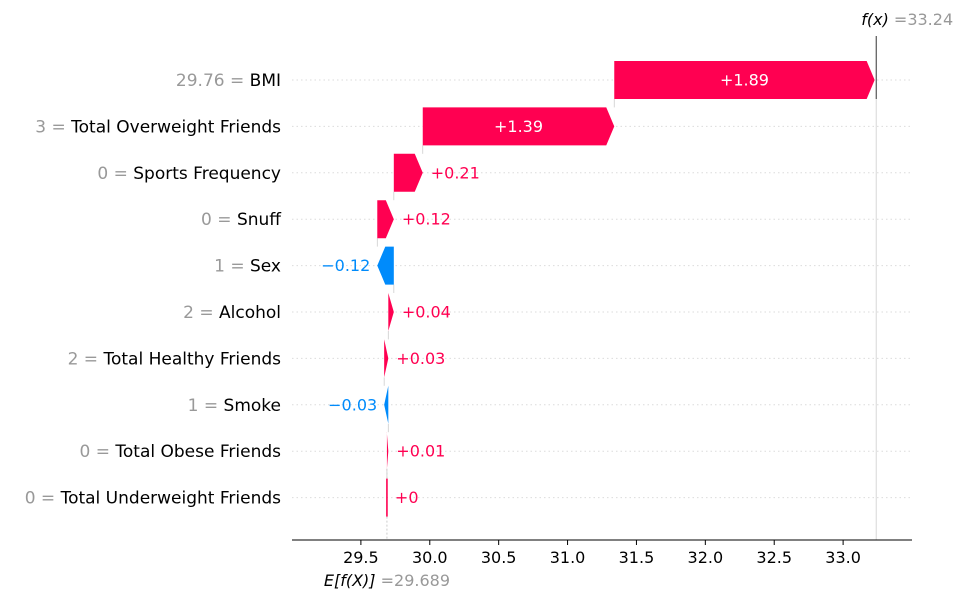 This screenshot has height=604, width=973. What do you see at coordinates (259, 220) in the screenshot?
I see `feature-name: Snuff` at bounding box center [259, 220].